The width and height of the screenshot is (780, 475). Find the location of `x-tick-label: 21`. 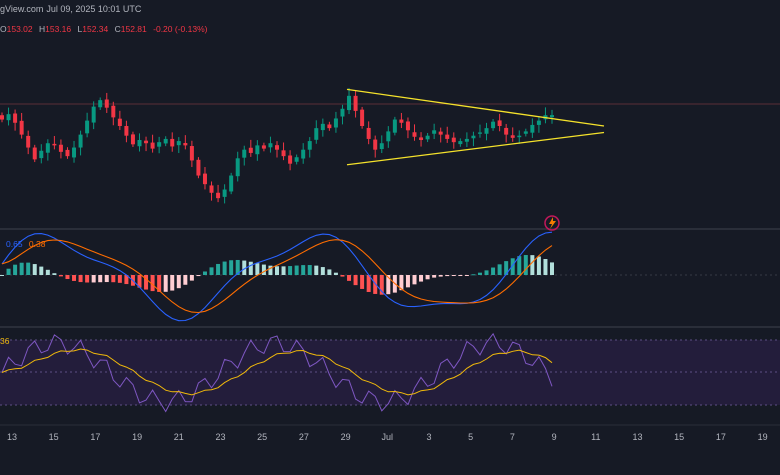

x-tick-label: 21 is located at coordinates (178, 437).